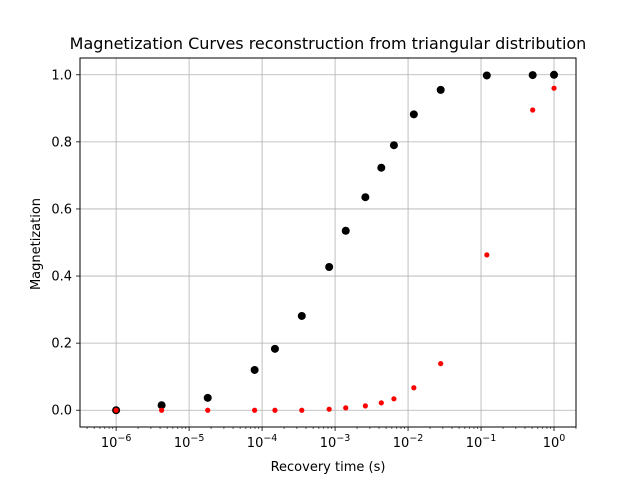 The width and height of the screenshot is (640, 480). I want to click on x-tick-label: 10⁻¹, so click(481, 442).